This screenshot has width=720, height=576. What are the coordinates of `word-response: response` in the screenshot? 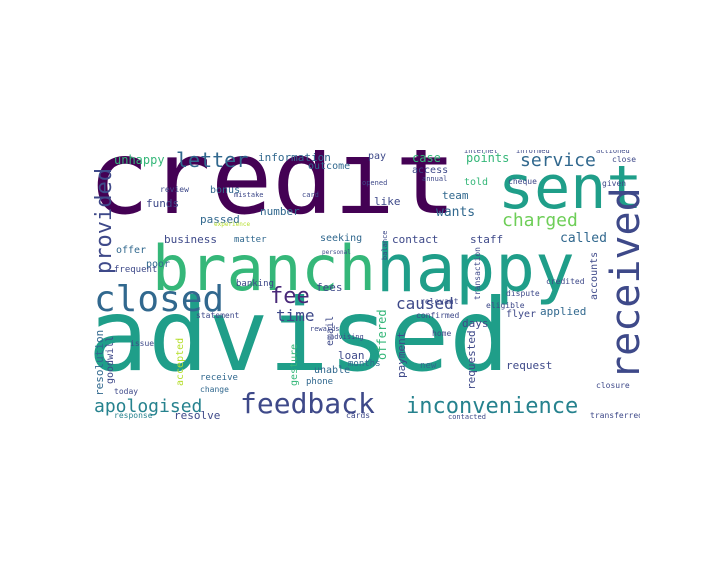 It's located at (133, 415).